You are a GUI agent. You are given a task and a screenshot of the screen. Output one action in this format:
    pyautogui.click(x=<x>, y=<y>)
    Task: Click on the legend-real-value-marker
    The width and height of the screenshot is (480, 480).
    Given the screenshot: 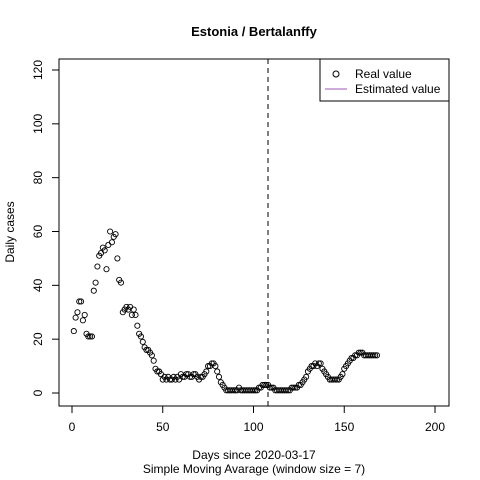 What is the action you would take?
    pyautogui.click(x=336, y=74)
    